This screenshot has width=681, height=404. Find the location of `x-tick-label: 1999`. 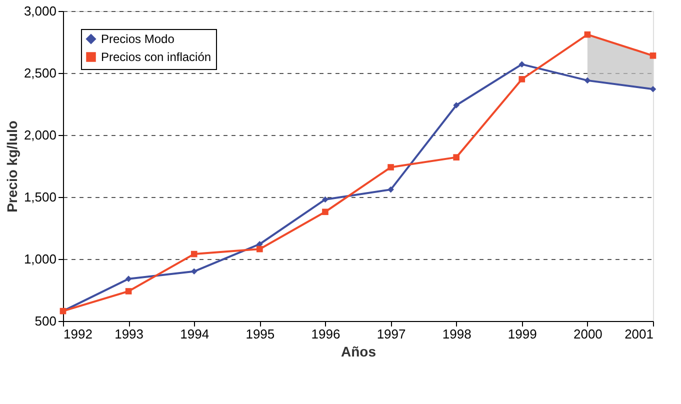

x-tick-label: 1999 is located at coordinates (522, 334).